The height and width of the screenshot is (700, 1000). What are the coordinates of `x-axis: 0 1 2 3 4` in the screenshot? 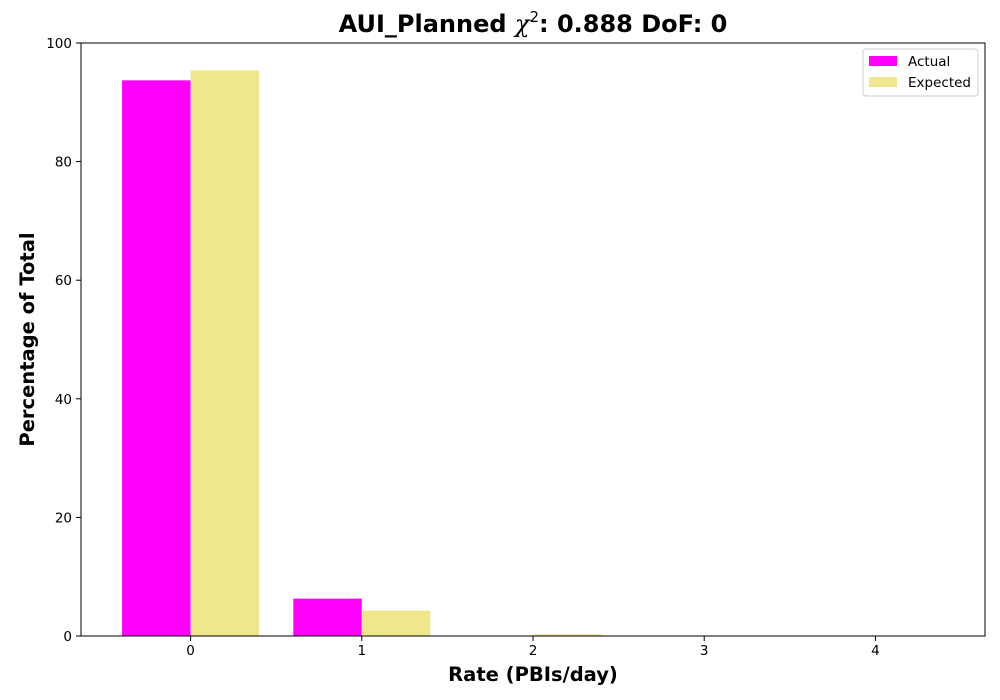 It's located at (532, 647).